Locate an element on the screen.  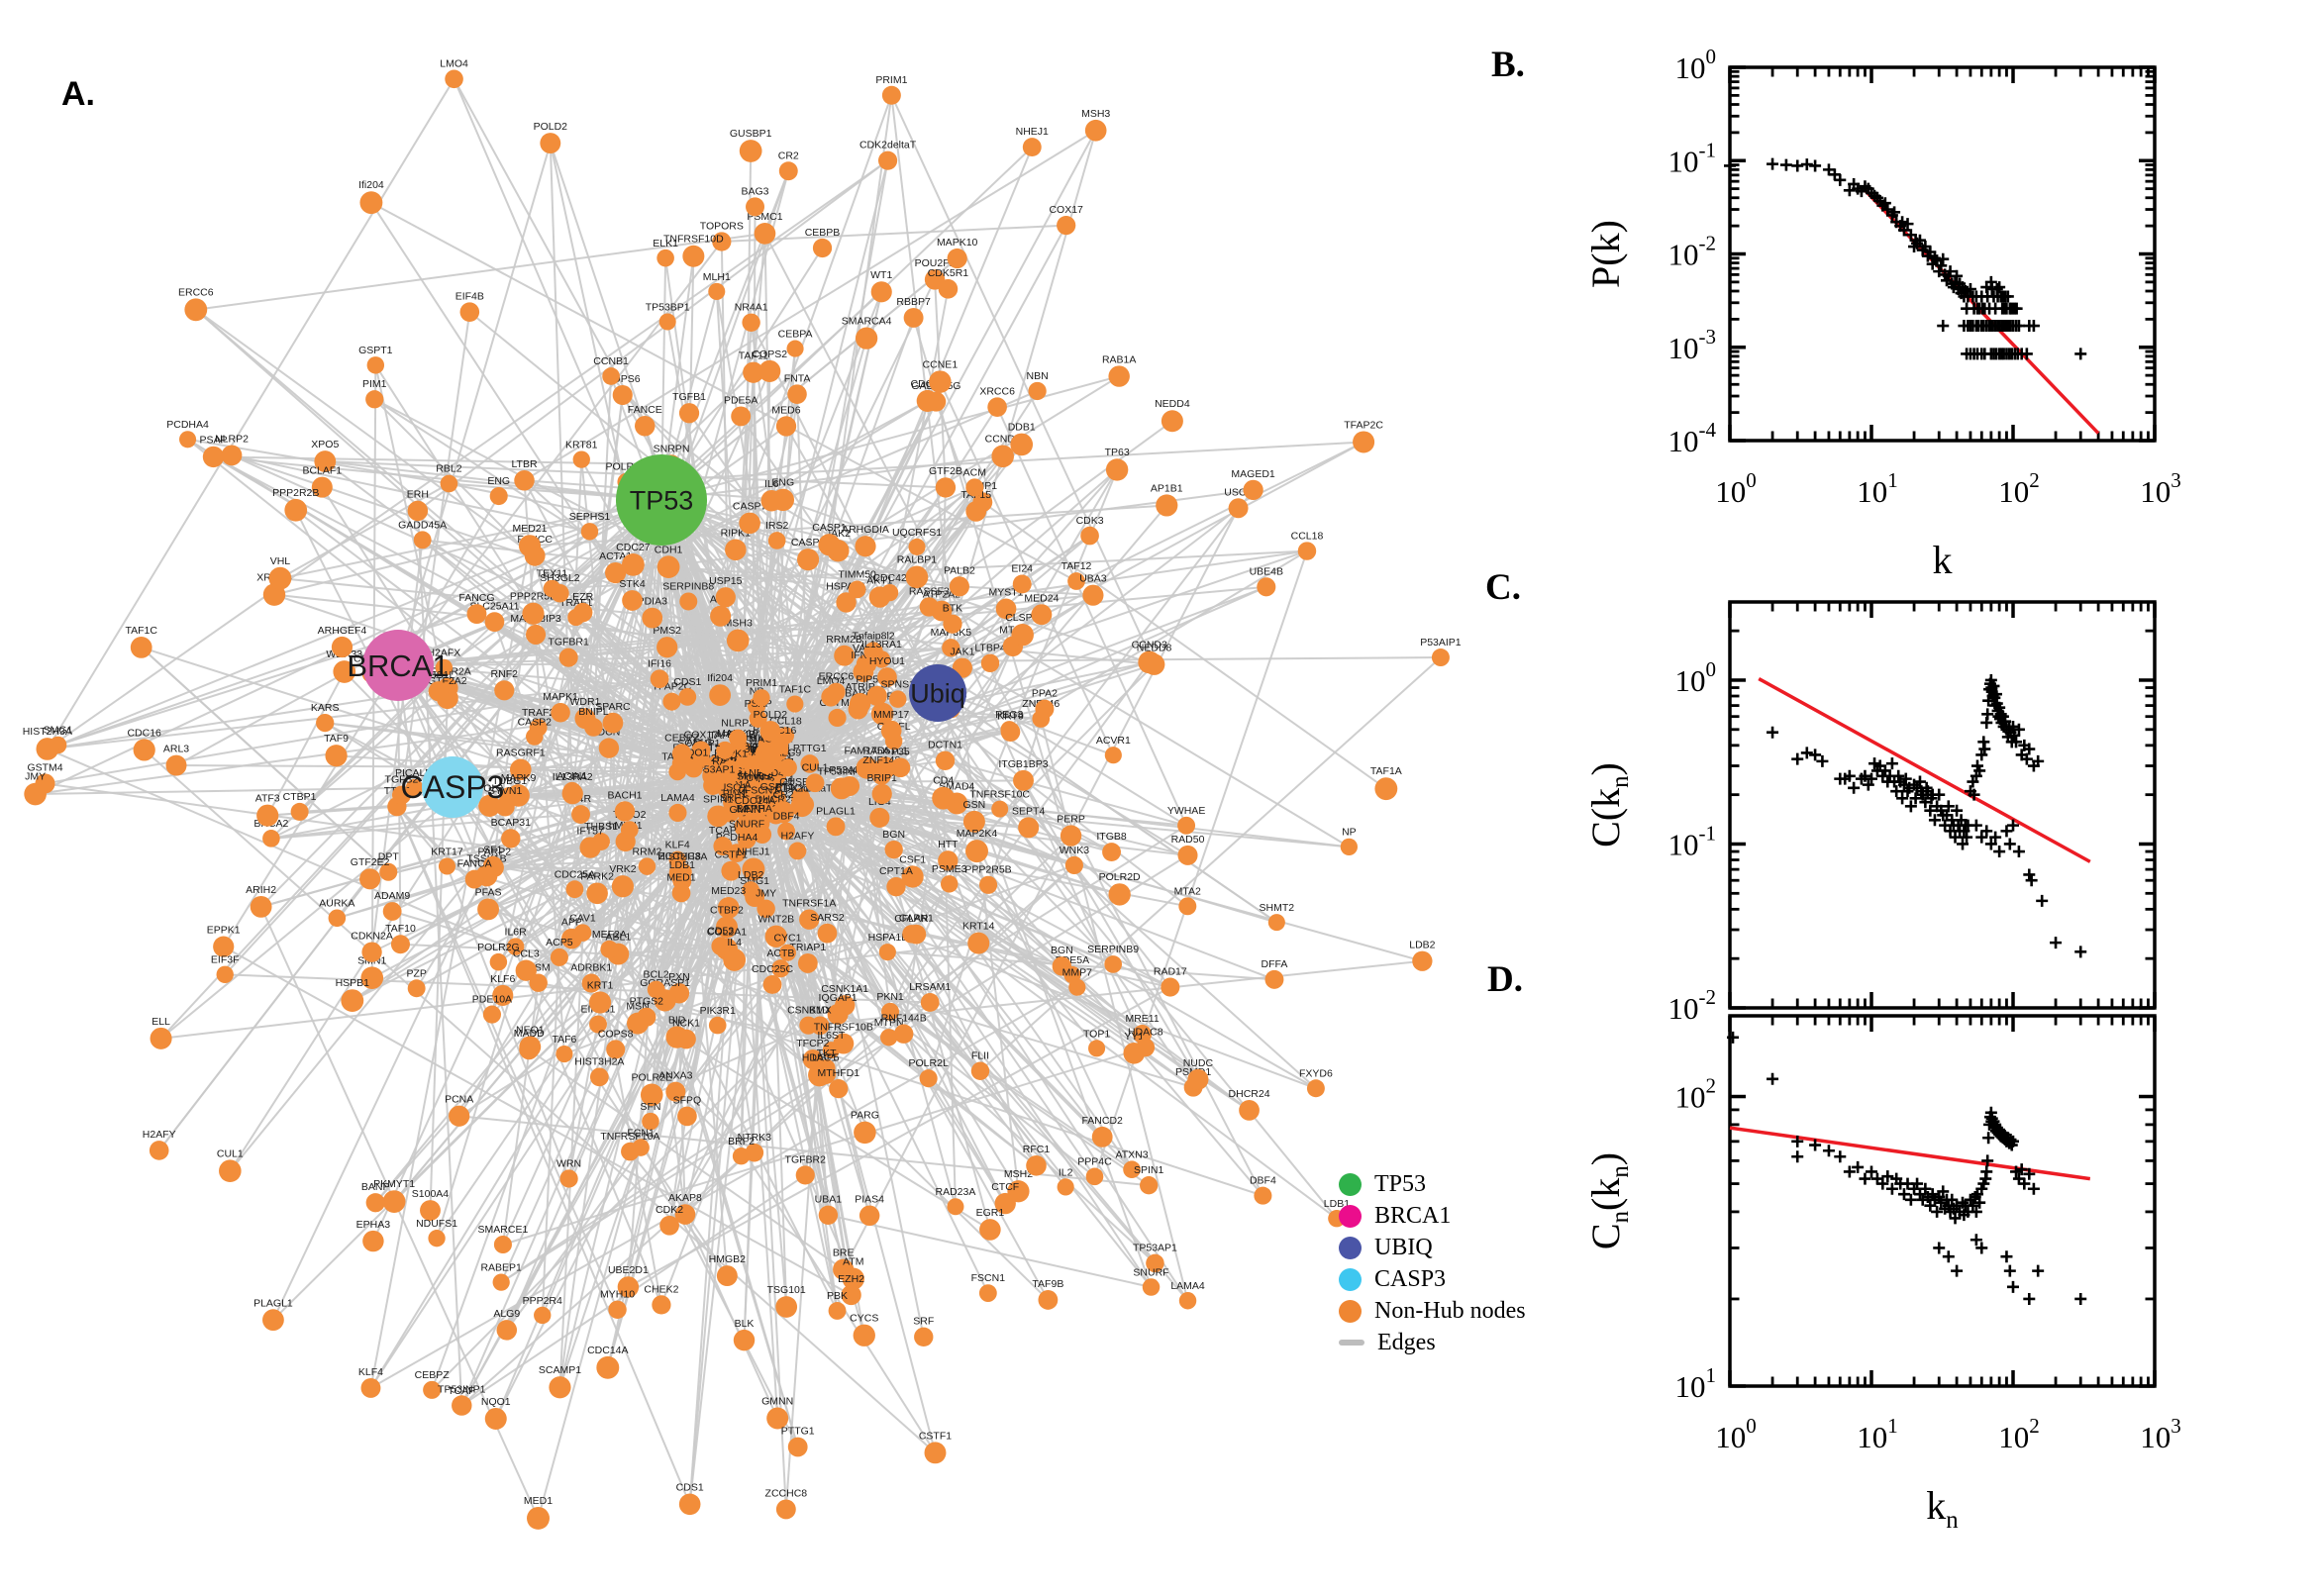
network-node-label: FANCD2 is located at coordinates (1102, 1121).